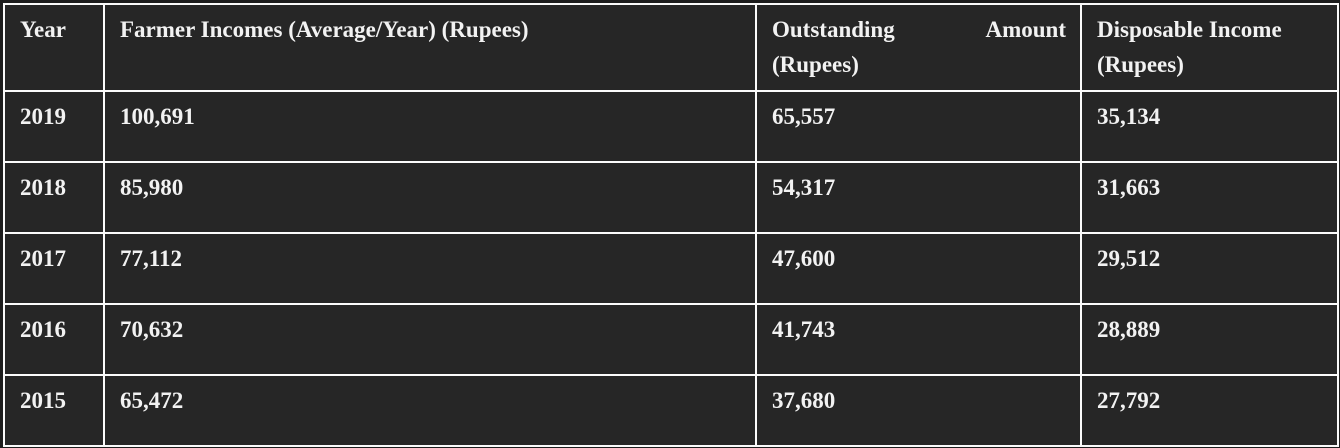 This screenshot has height=448, width=1340. I want to click on farmer-income-cell: 77,112, so click(430, 268).